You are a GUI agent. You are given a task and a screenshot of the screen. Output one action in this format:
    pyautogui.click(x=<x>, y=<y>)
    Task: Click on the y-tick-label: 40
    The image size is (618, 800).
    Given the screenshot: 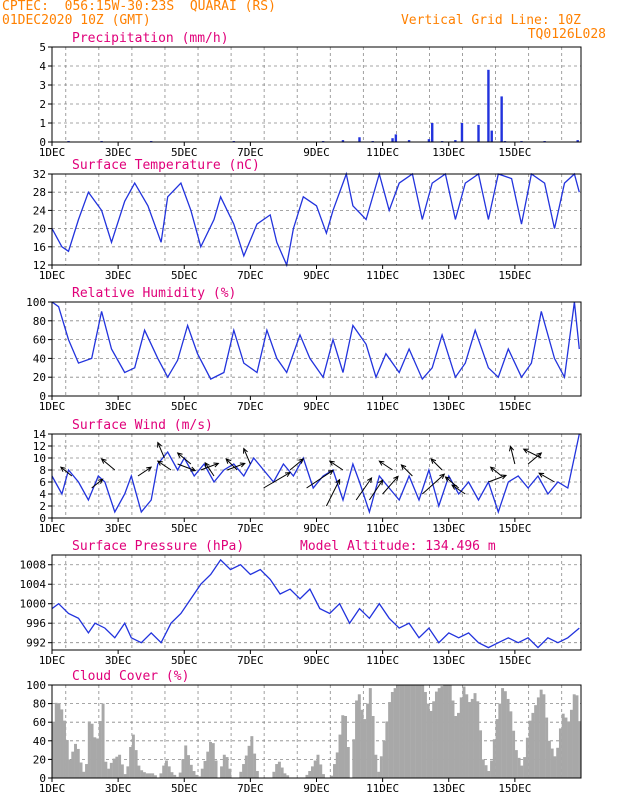 What is the action you would take?
    pyautogui.click(x=39, y=358)
    